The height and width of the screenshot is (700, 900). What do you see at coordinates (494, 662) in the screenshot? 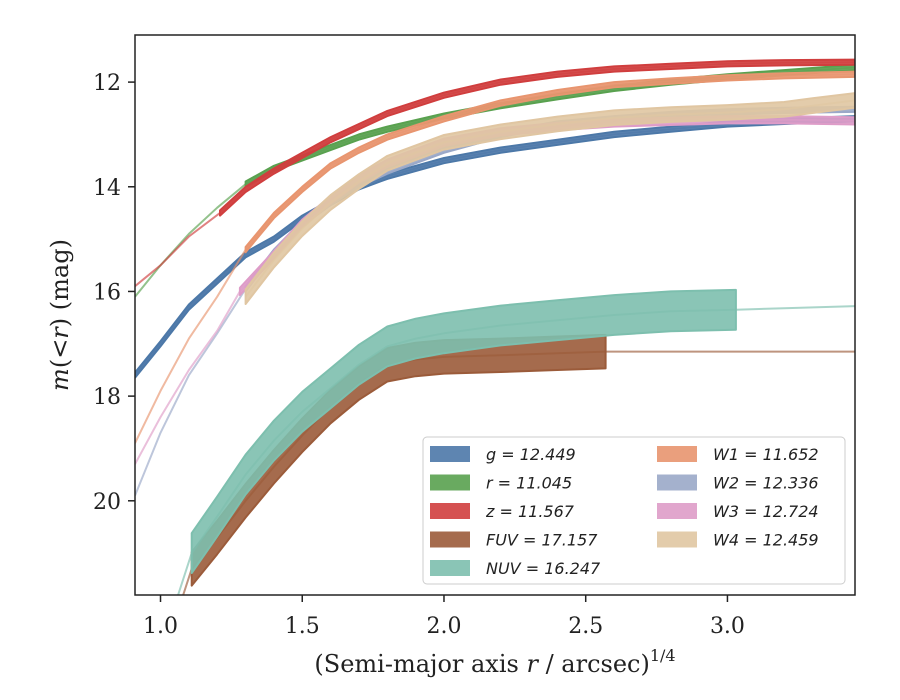
I see `x-axis-label: (Semi-major axis r / arcsec)1/4` at bounding box center [494, 662].